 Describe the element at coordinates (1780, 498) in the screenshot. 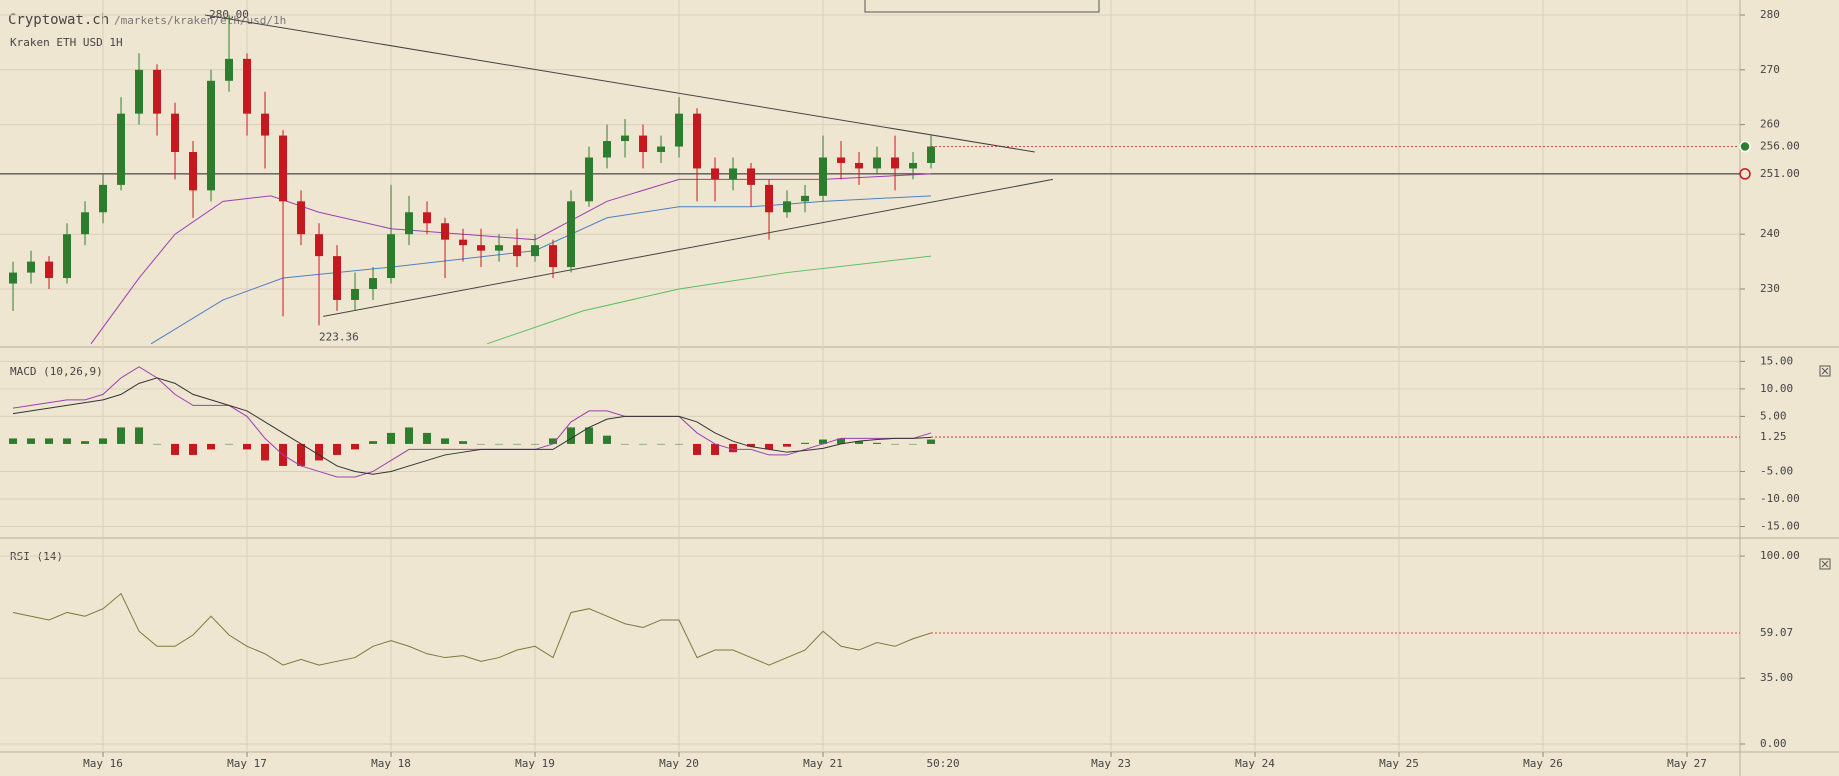

I see `y-tick-label: -10.00` at that location.